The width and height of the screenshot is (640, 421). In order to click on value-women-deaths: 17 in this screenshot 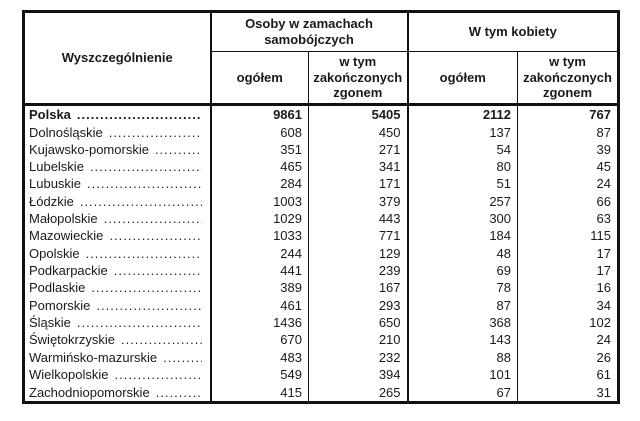, I will do `click(603, 271)`.